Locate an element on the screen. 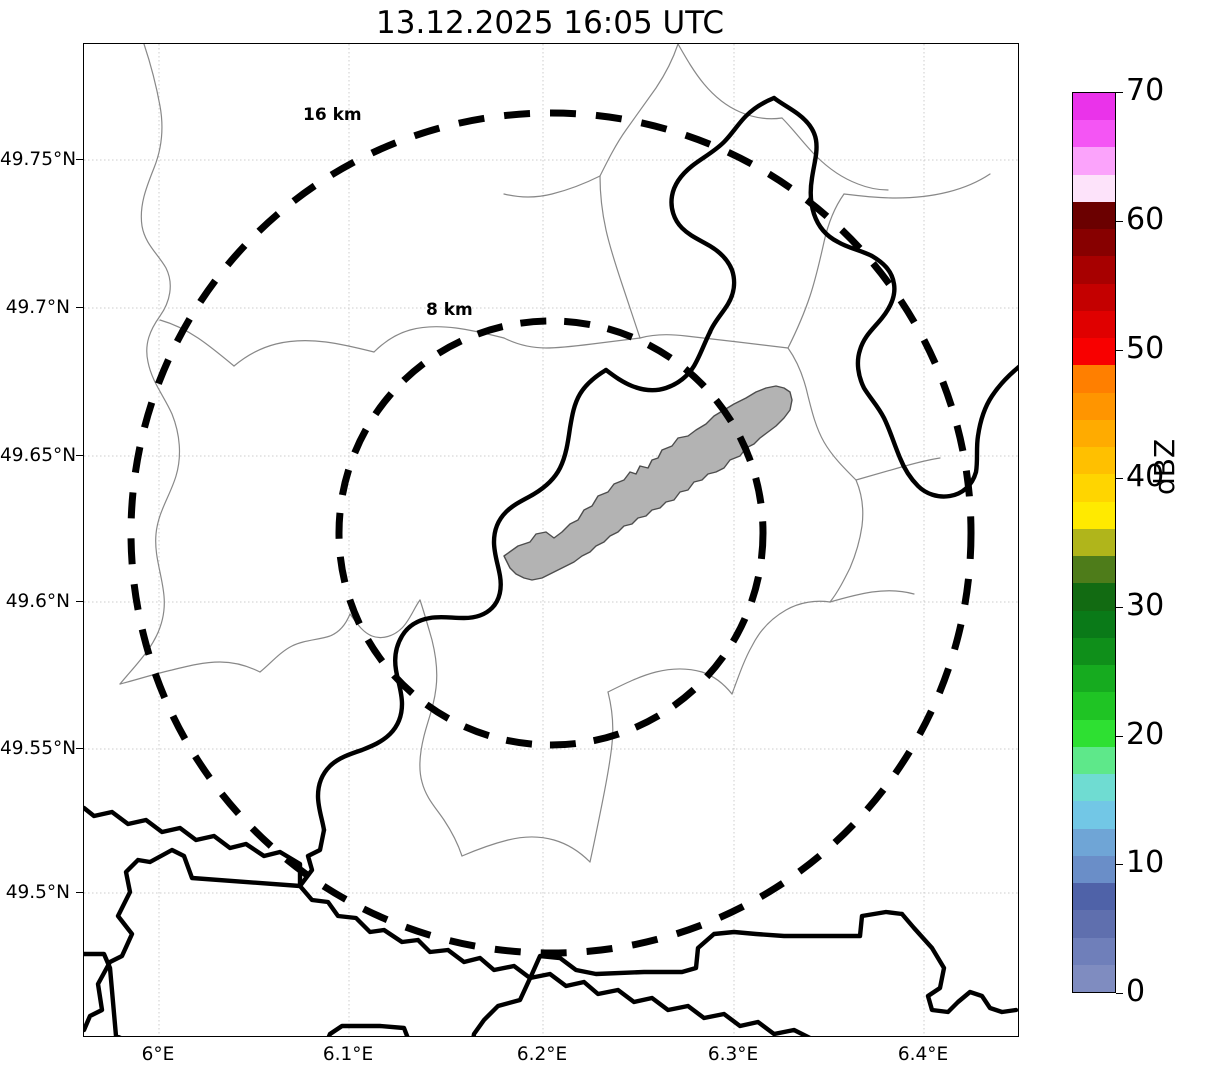 Image resolution: width=1207 pixels, height=1073 pixels. xtick-label-64: 6.4°E is located at coordinates (923, 1054).